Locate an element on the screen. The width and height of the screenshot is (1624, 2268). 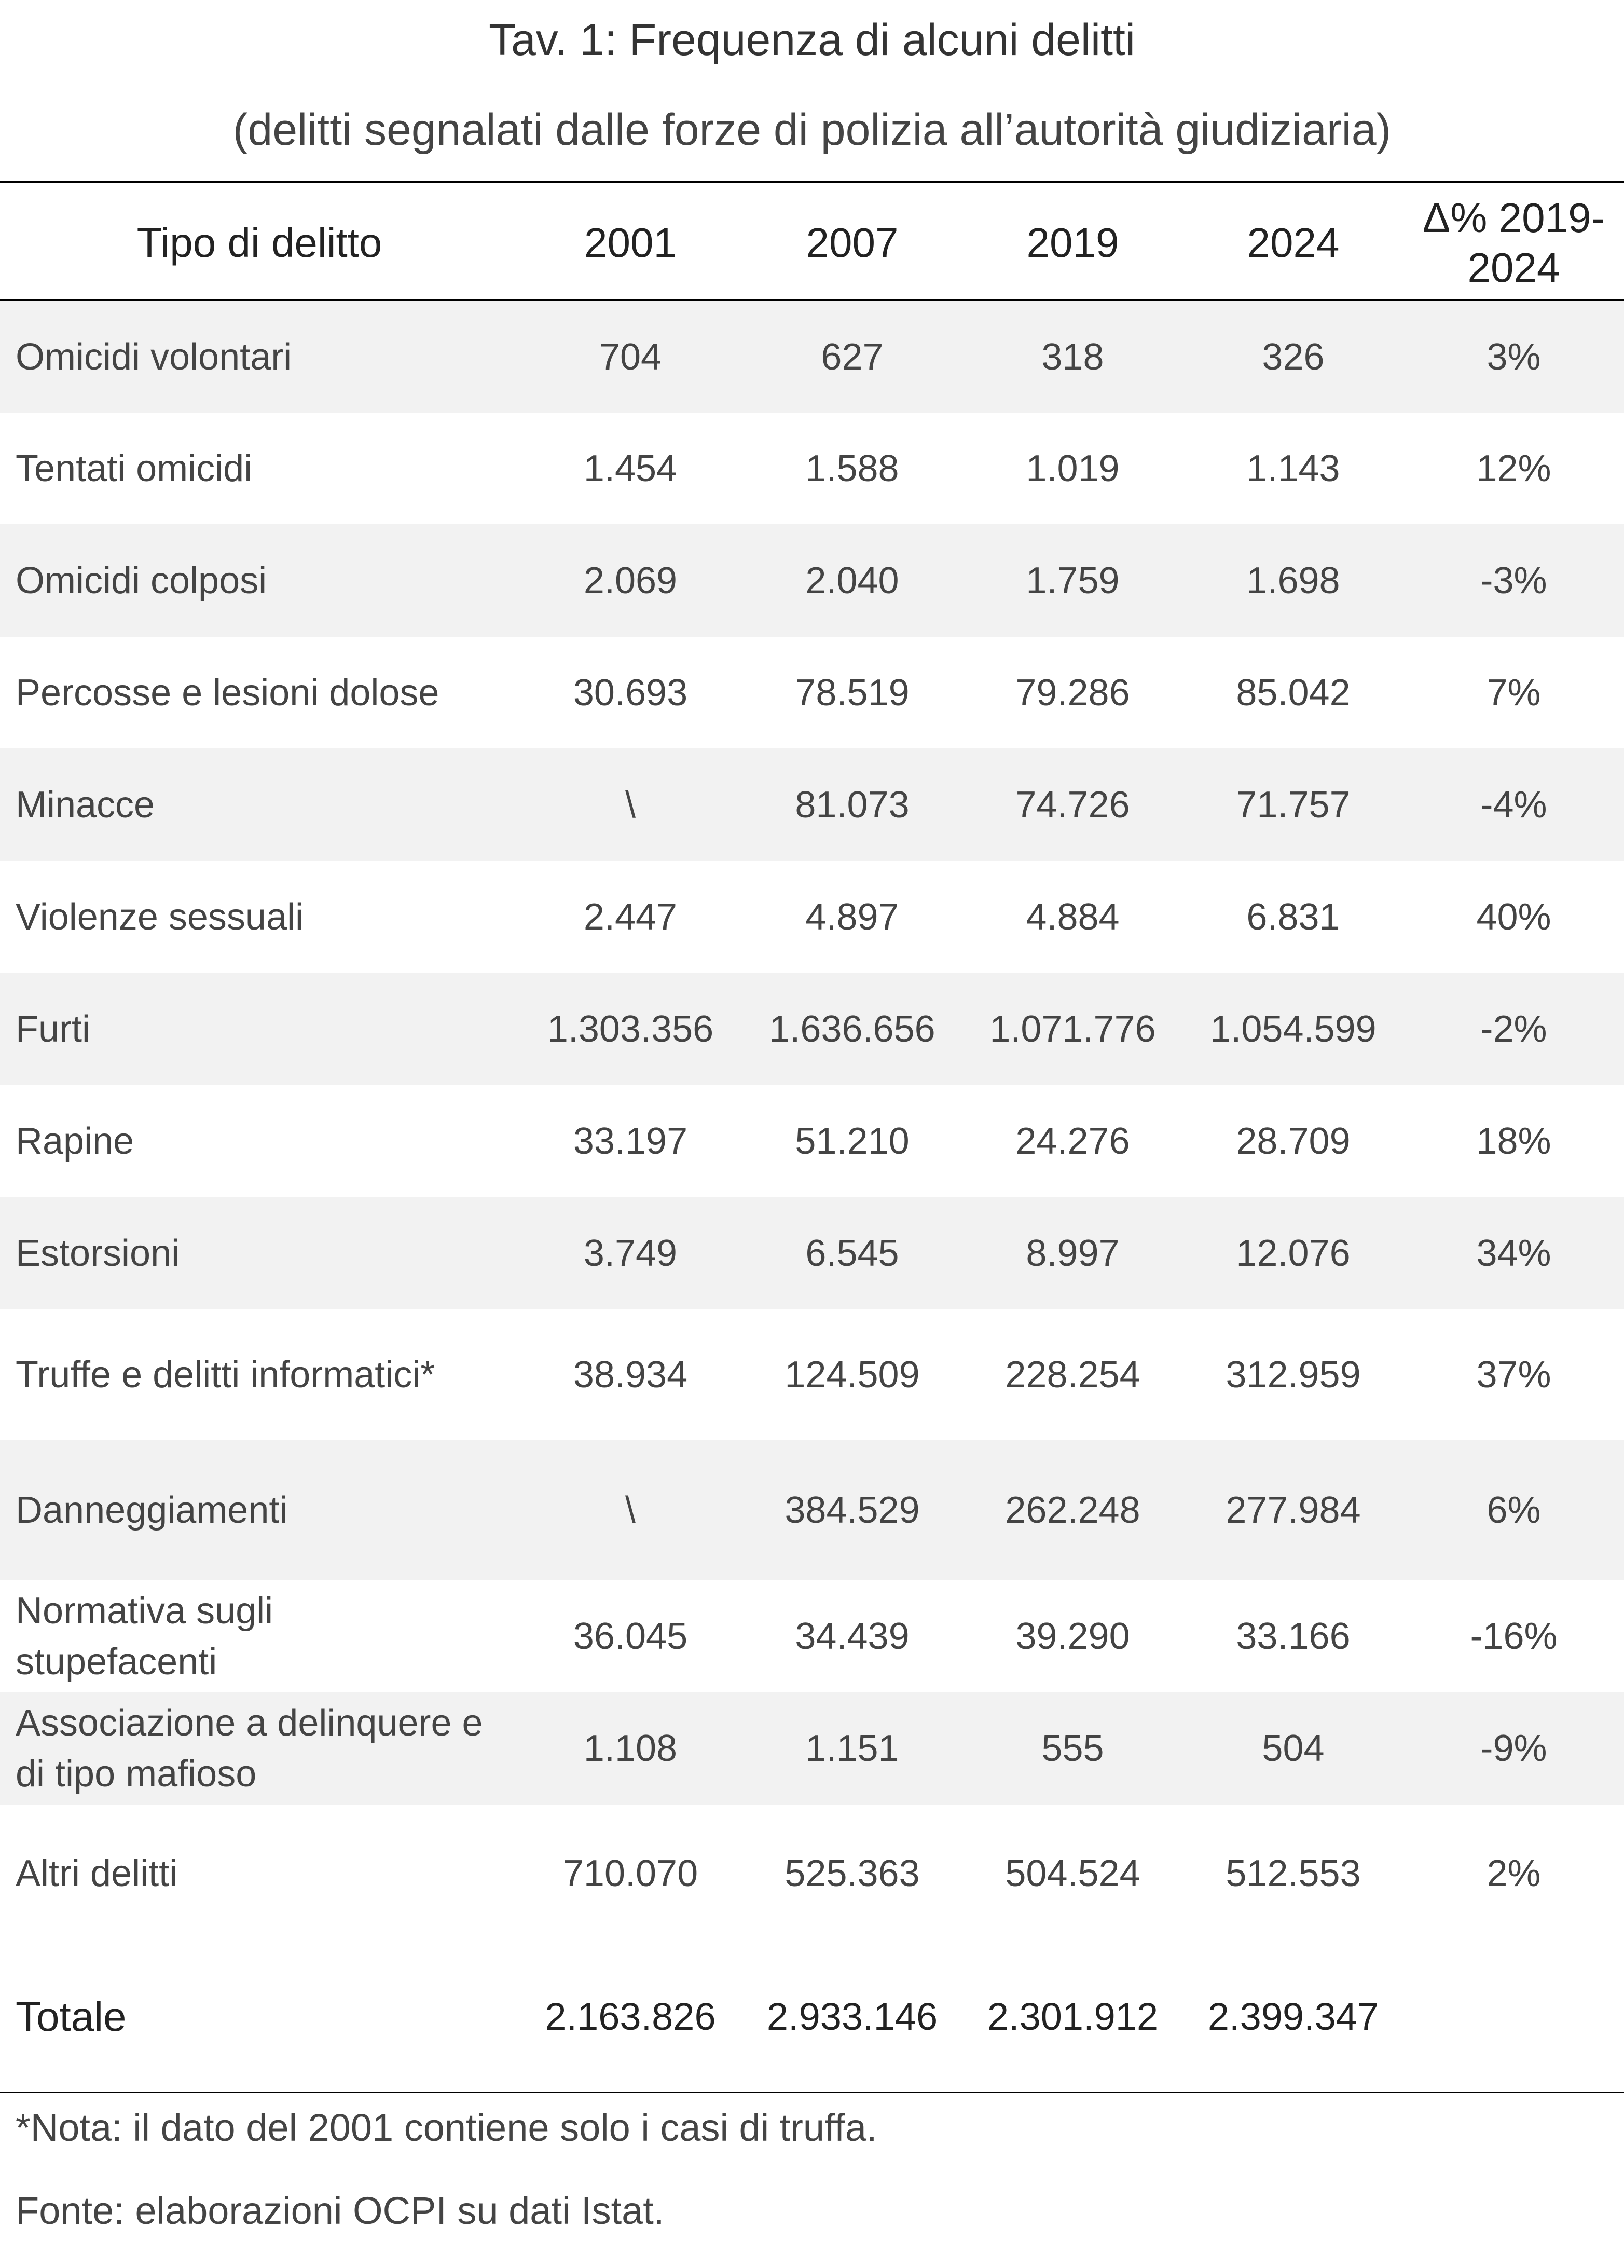
cell-v2024: 71.757 is located at coordinates (1293, 805).